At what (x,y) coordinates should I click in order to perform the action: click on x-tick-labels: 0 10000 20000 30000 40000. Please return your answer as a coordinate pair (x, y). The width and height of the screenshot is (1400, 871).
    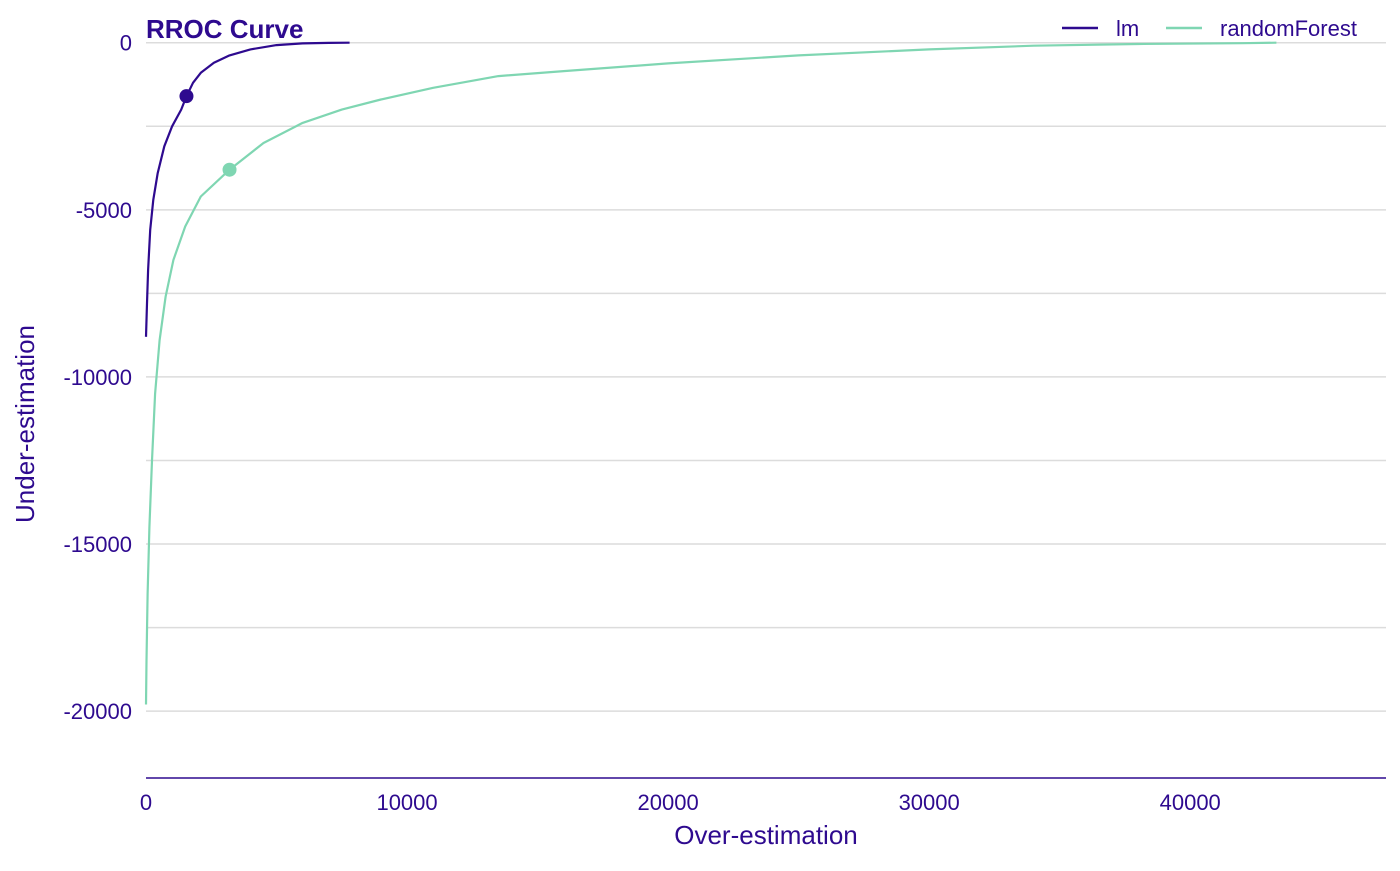
    Looking at the image, I should click on (680, 802).